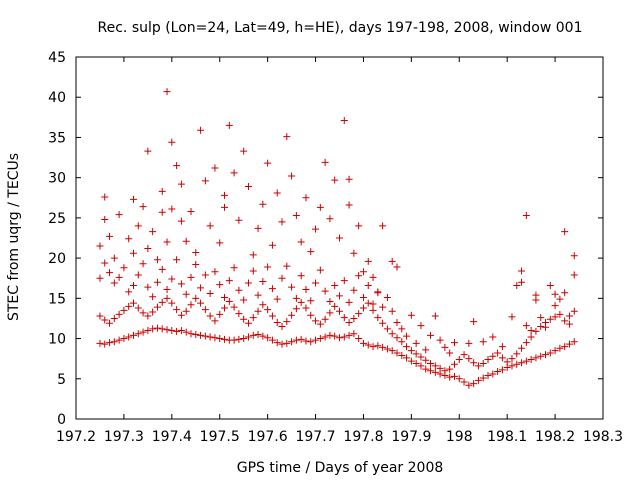 This screenshot has height=480, width=640. What do you see at coordinates (14, 237) in the screenshot?
I see `y-axis-label: STEC from uqrg / TECUs` at bounding box center [14, 237].